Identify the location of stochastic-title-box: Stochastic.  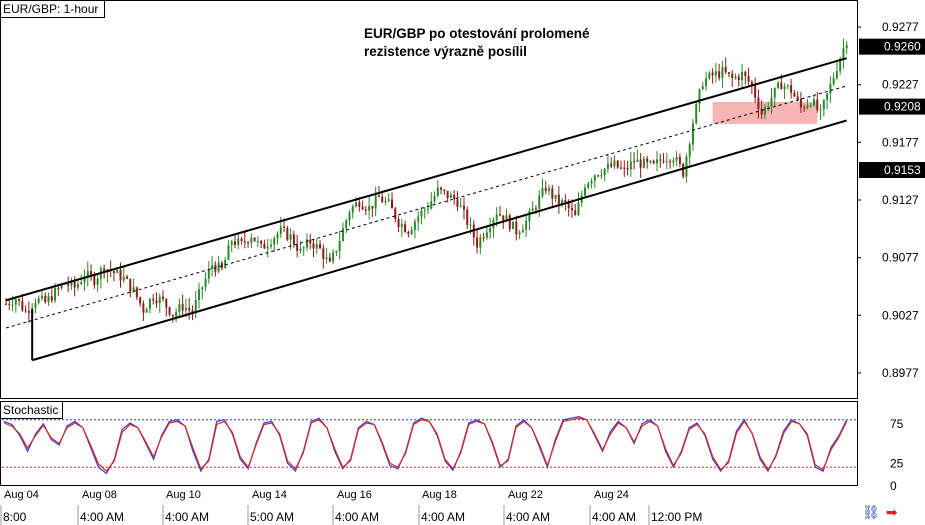
(31, 410).